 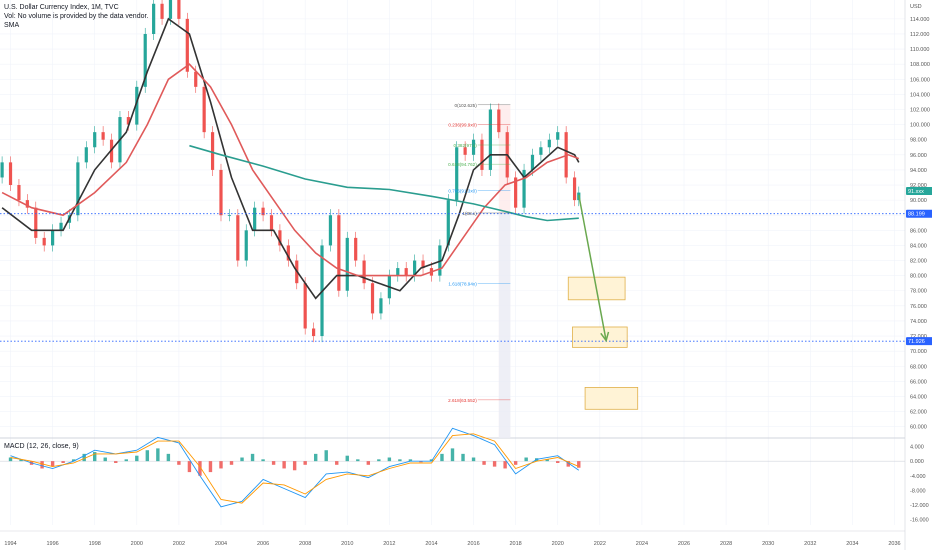 I want to click on target-boxes, so click(x=603, y=343).